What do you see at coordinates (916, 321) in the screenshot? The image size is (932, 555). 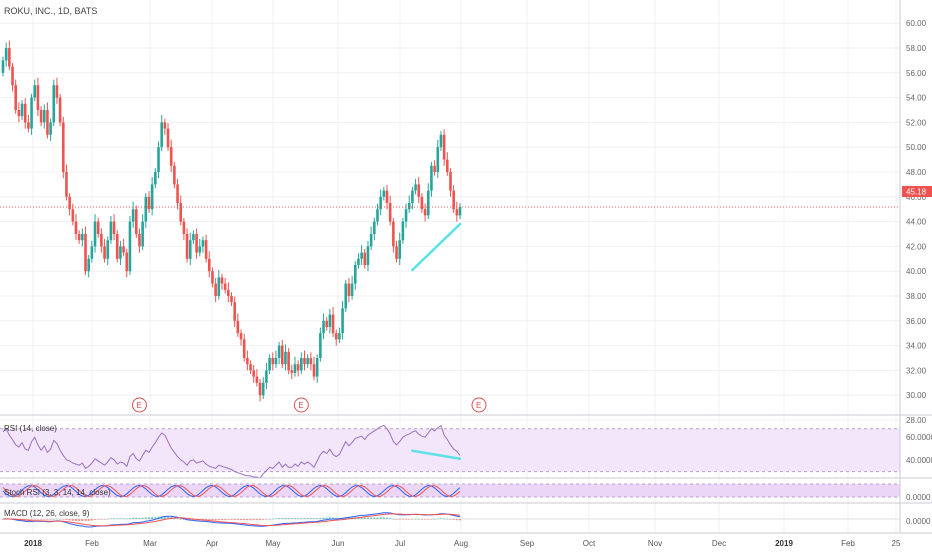 I see `price-tick-label: 36.00` at bounding box center [916, 321].